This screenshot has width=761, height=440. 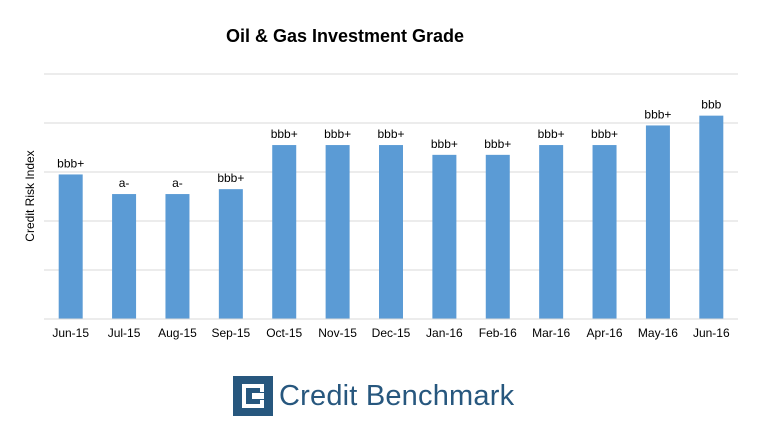 What do you see at coordinates (70, 333) in the screenshot?
I see `x-tick-label: Jun-15` at bounding box center [70, 333].